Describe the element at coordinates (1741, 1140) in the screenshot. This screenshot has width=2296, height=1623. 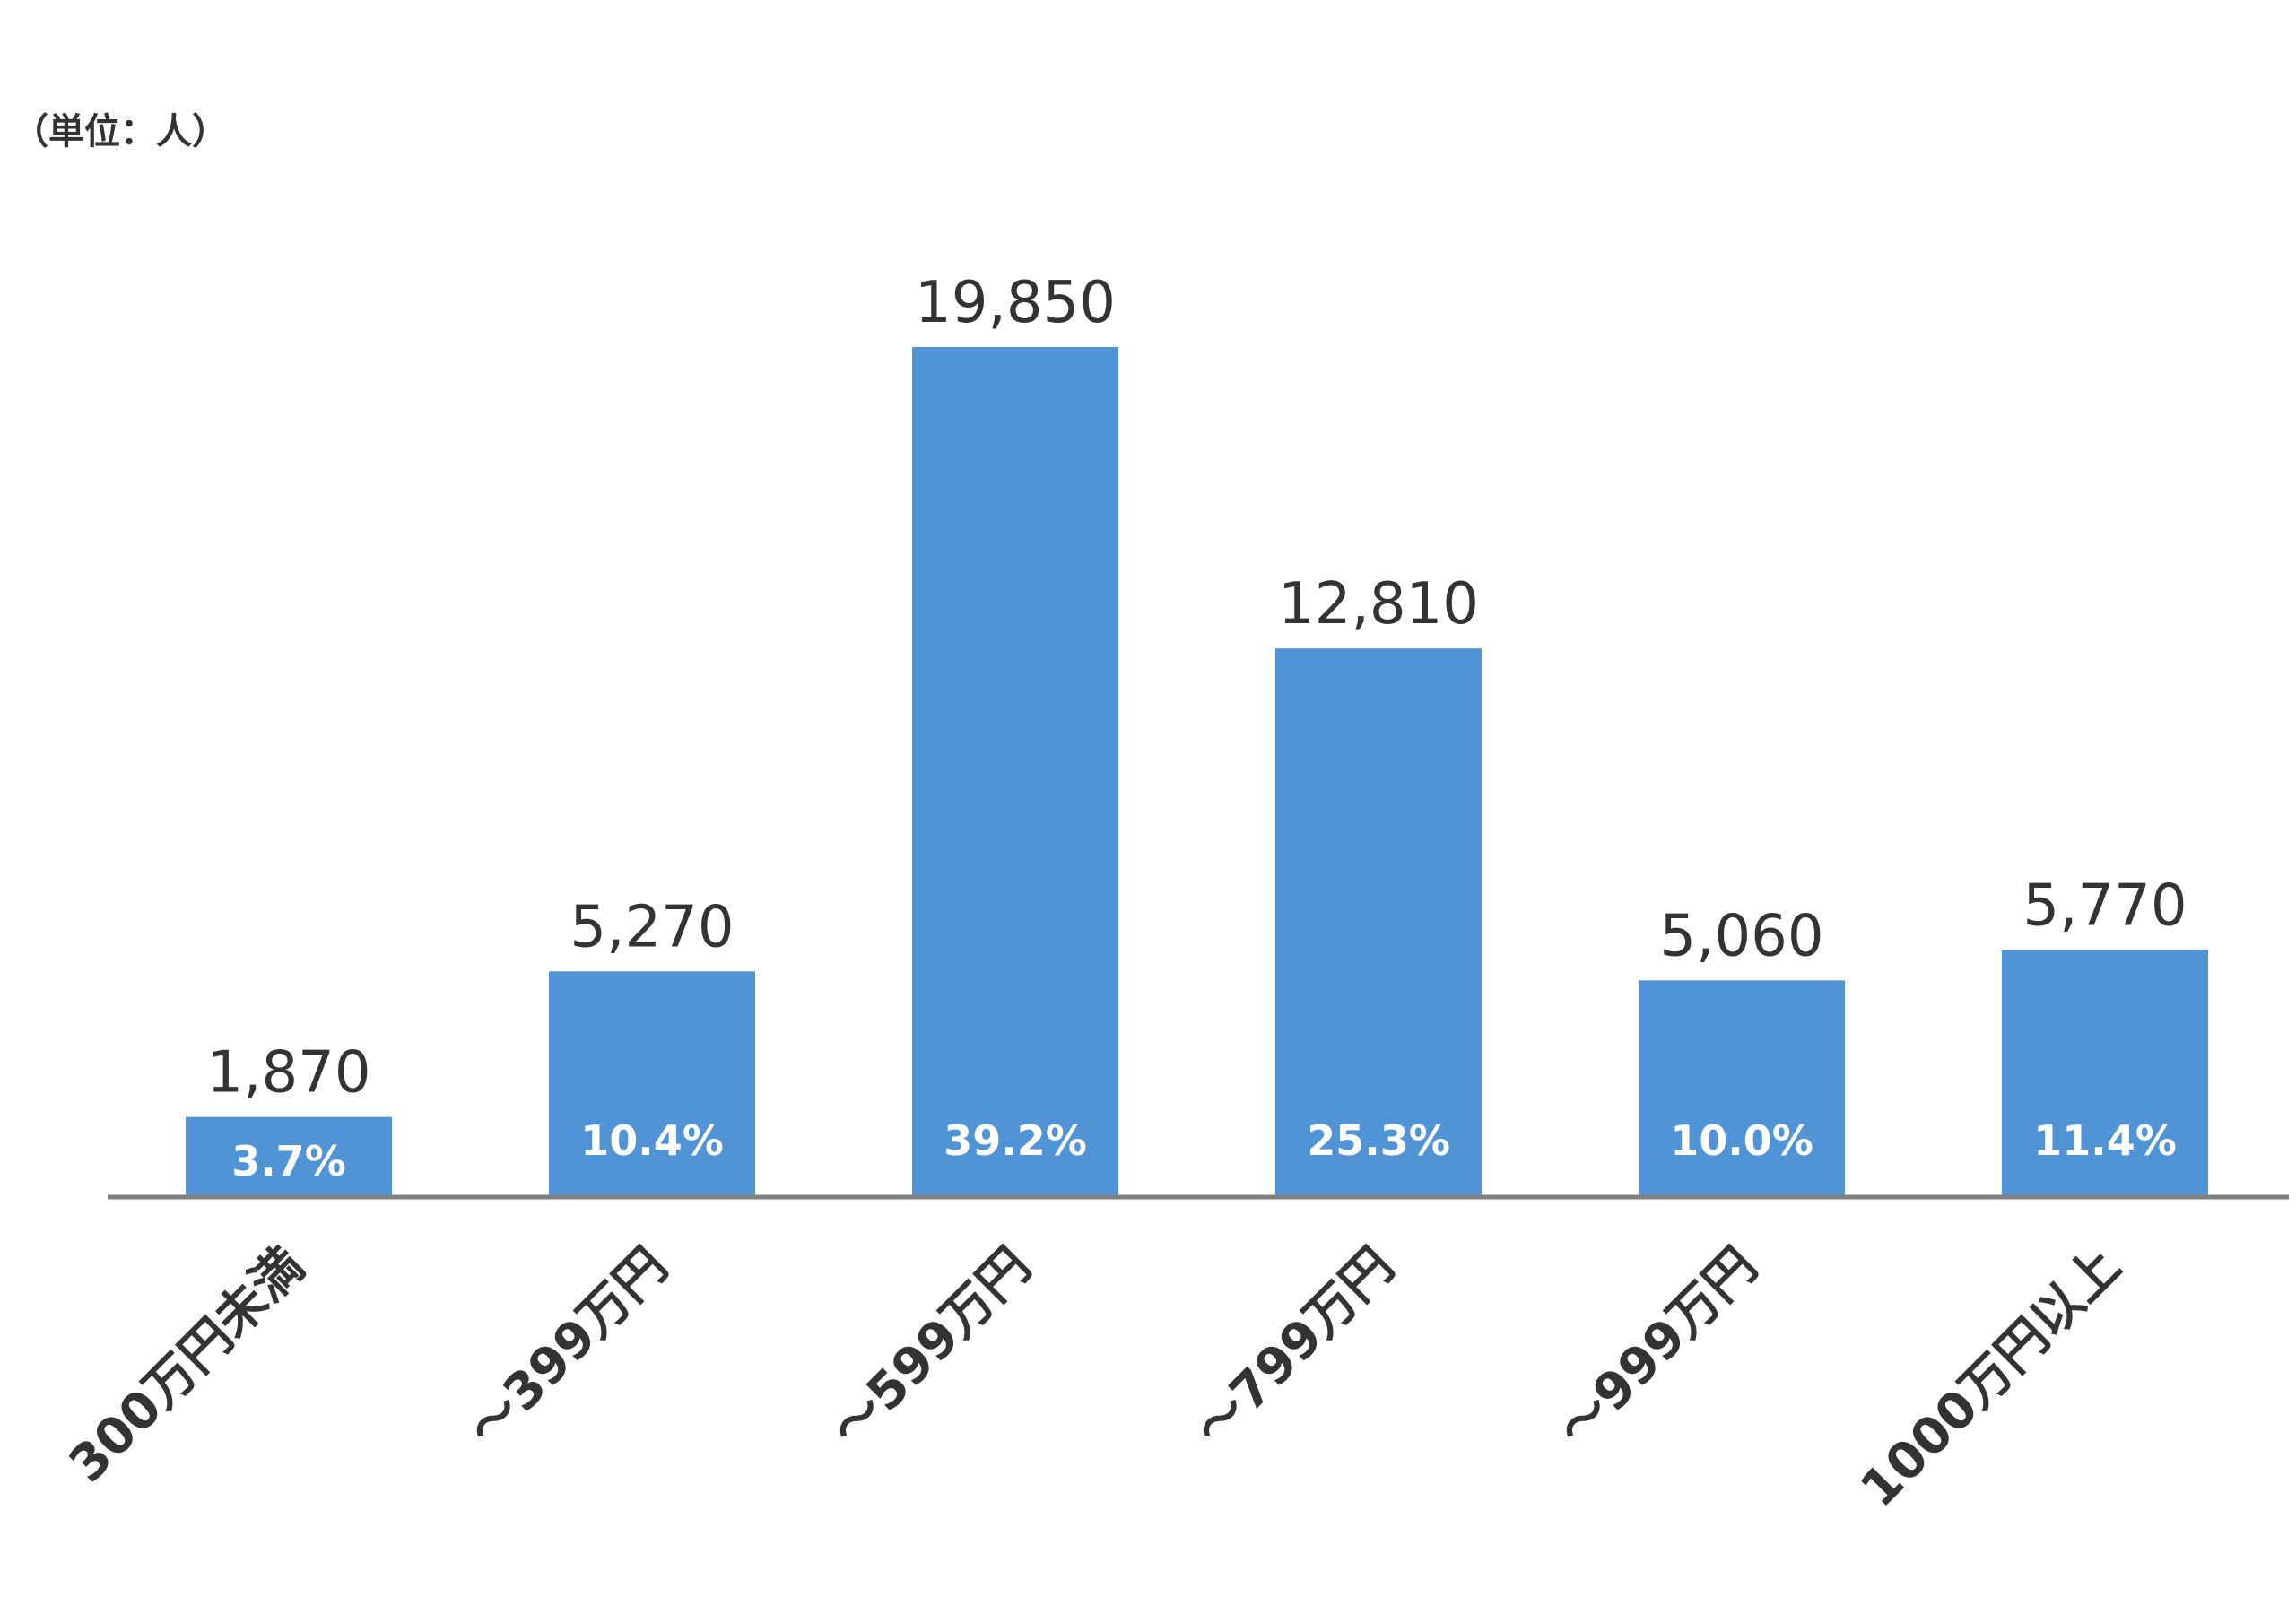
I see `percent-label-5: 10.0%` at that location.